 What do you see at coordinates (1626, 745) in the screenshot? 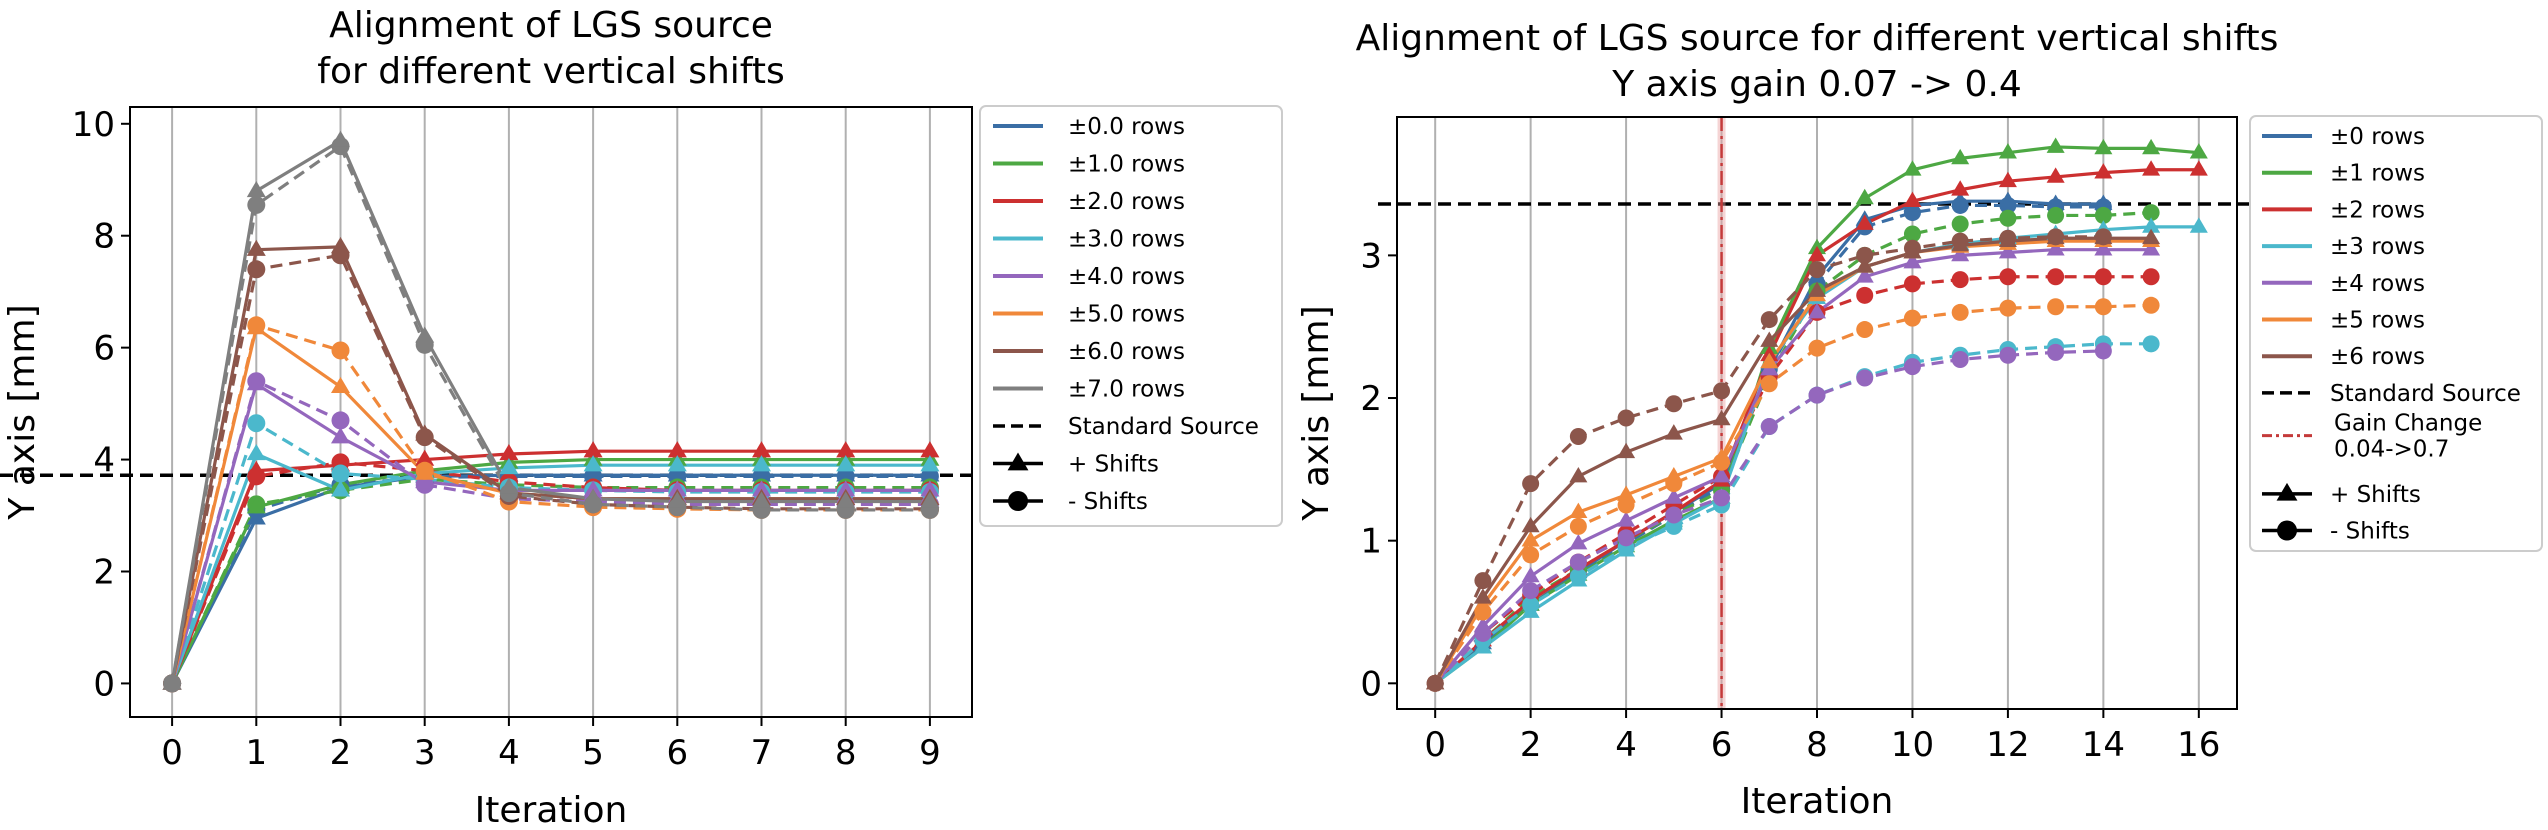
I see `chart-2-x-tick-label-2: 4` at bounding box center [1626, 745].